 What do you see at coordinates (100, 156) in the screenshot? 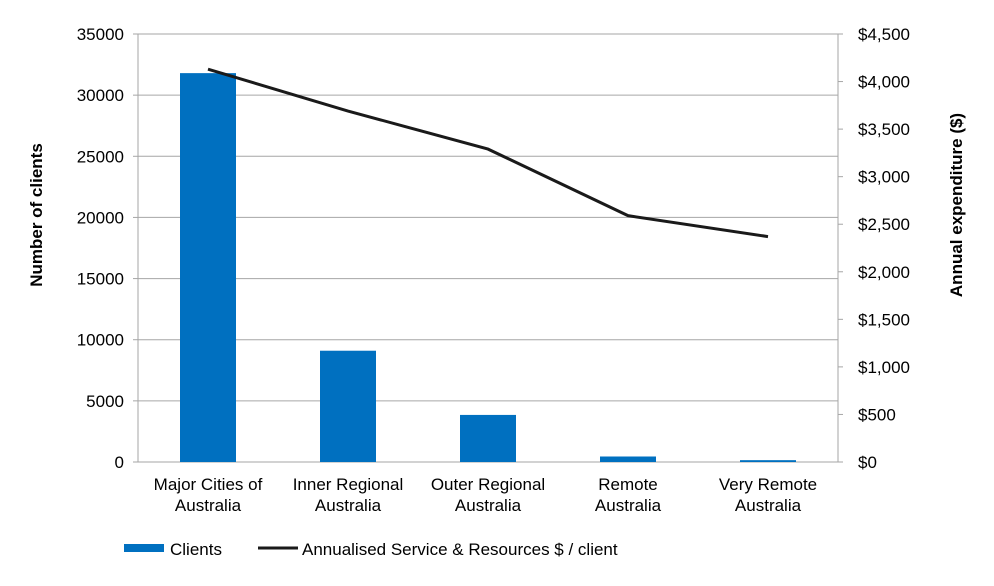
I see `left-tick-label: 25000` at bounding box center [100, 156].